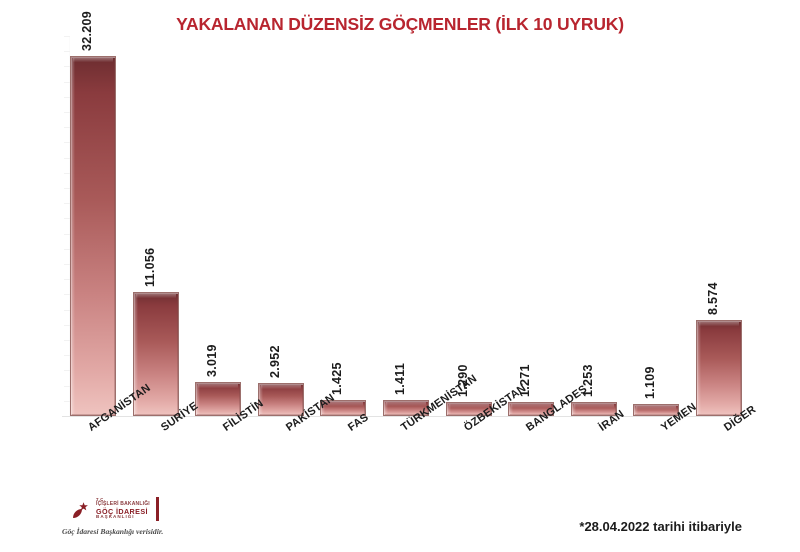 The height and width of the screenshot is (552, 800). I want to click on logo-divider-bar, so click(157, 509).